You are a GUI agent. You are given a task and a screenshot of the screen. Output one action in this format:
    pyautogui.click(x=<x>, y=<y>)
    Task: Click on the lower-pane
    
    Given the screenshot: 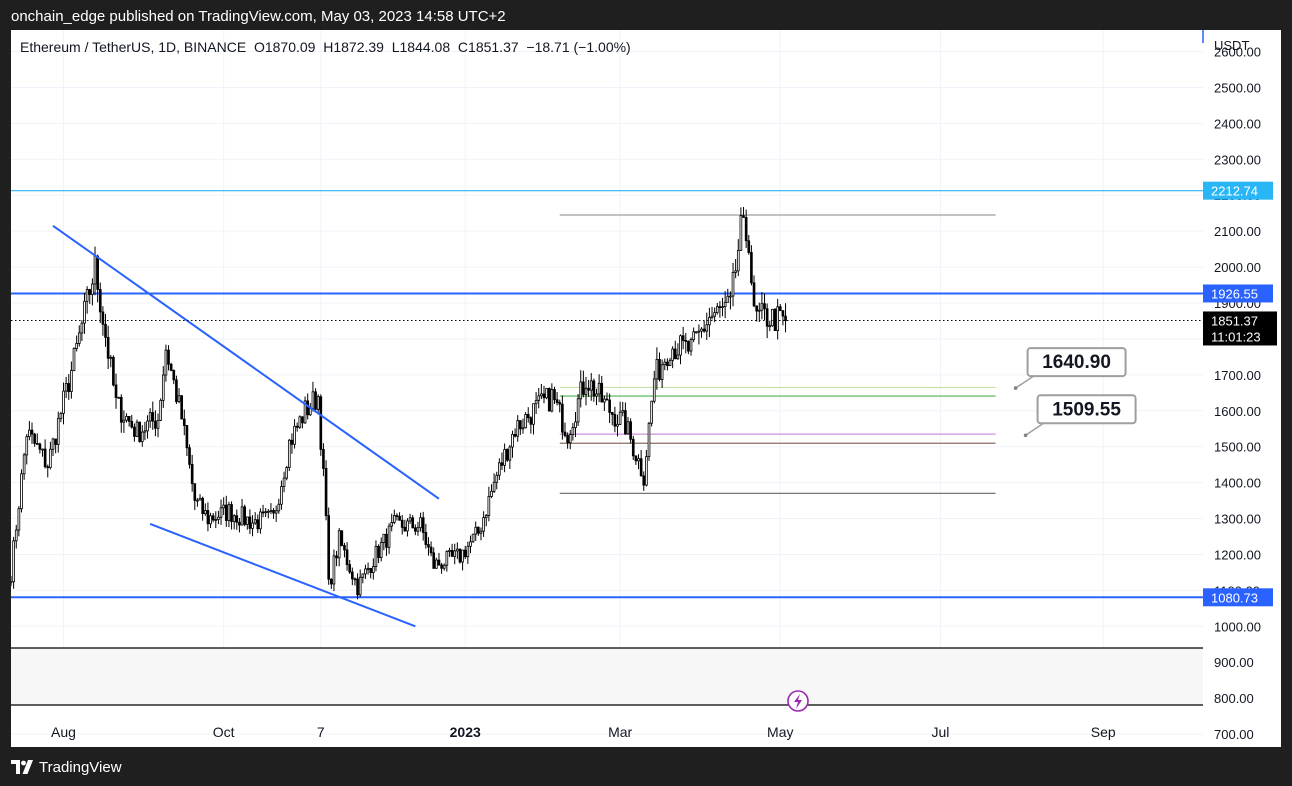 What is the action you would take?
    pyautogui.click(x=607, y=676)
    